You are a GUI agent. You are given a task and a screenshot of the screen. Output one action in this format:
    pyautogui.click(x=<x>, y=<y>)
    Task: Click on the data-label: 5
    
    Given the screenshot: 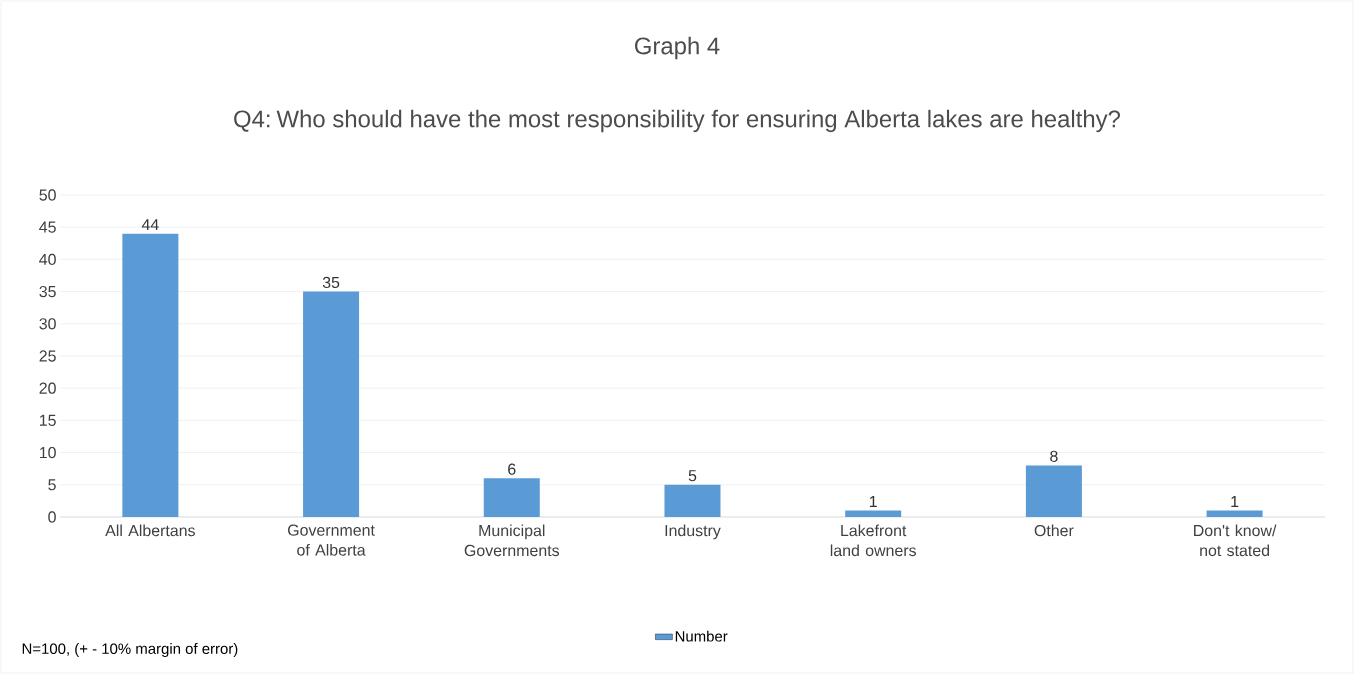 What is the action you would take?
    pyautogui.click(x=692, y=476)
    